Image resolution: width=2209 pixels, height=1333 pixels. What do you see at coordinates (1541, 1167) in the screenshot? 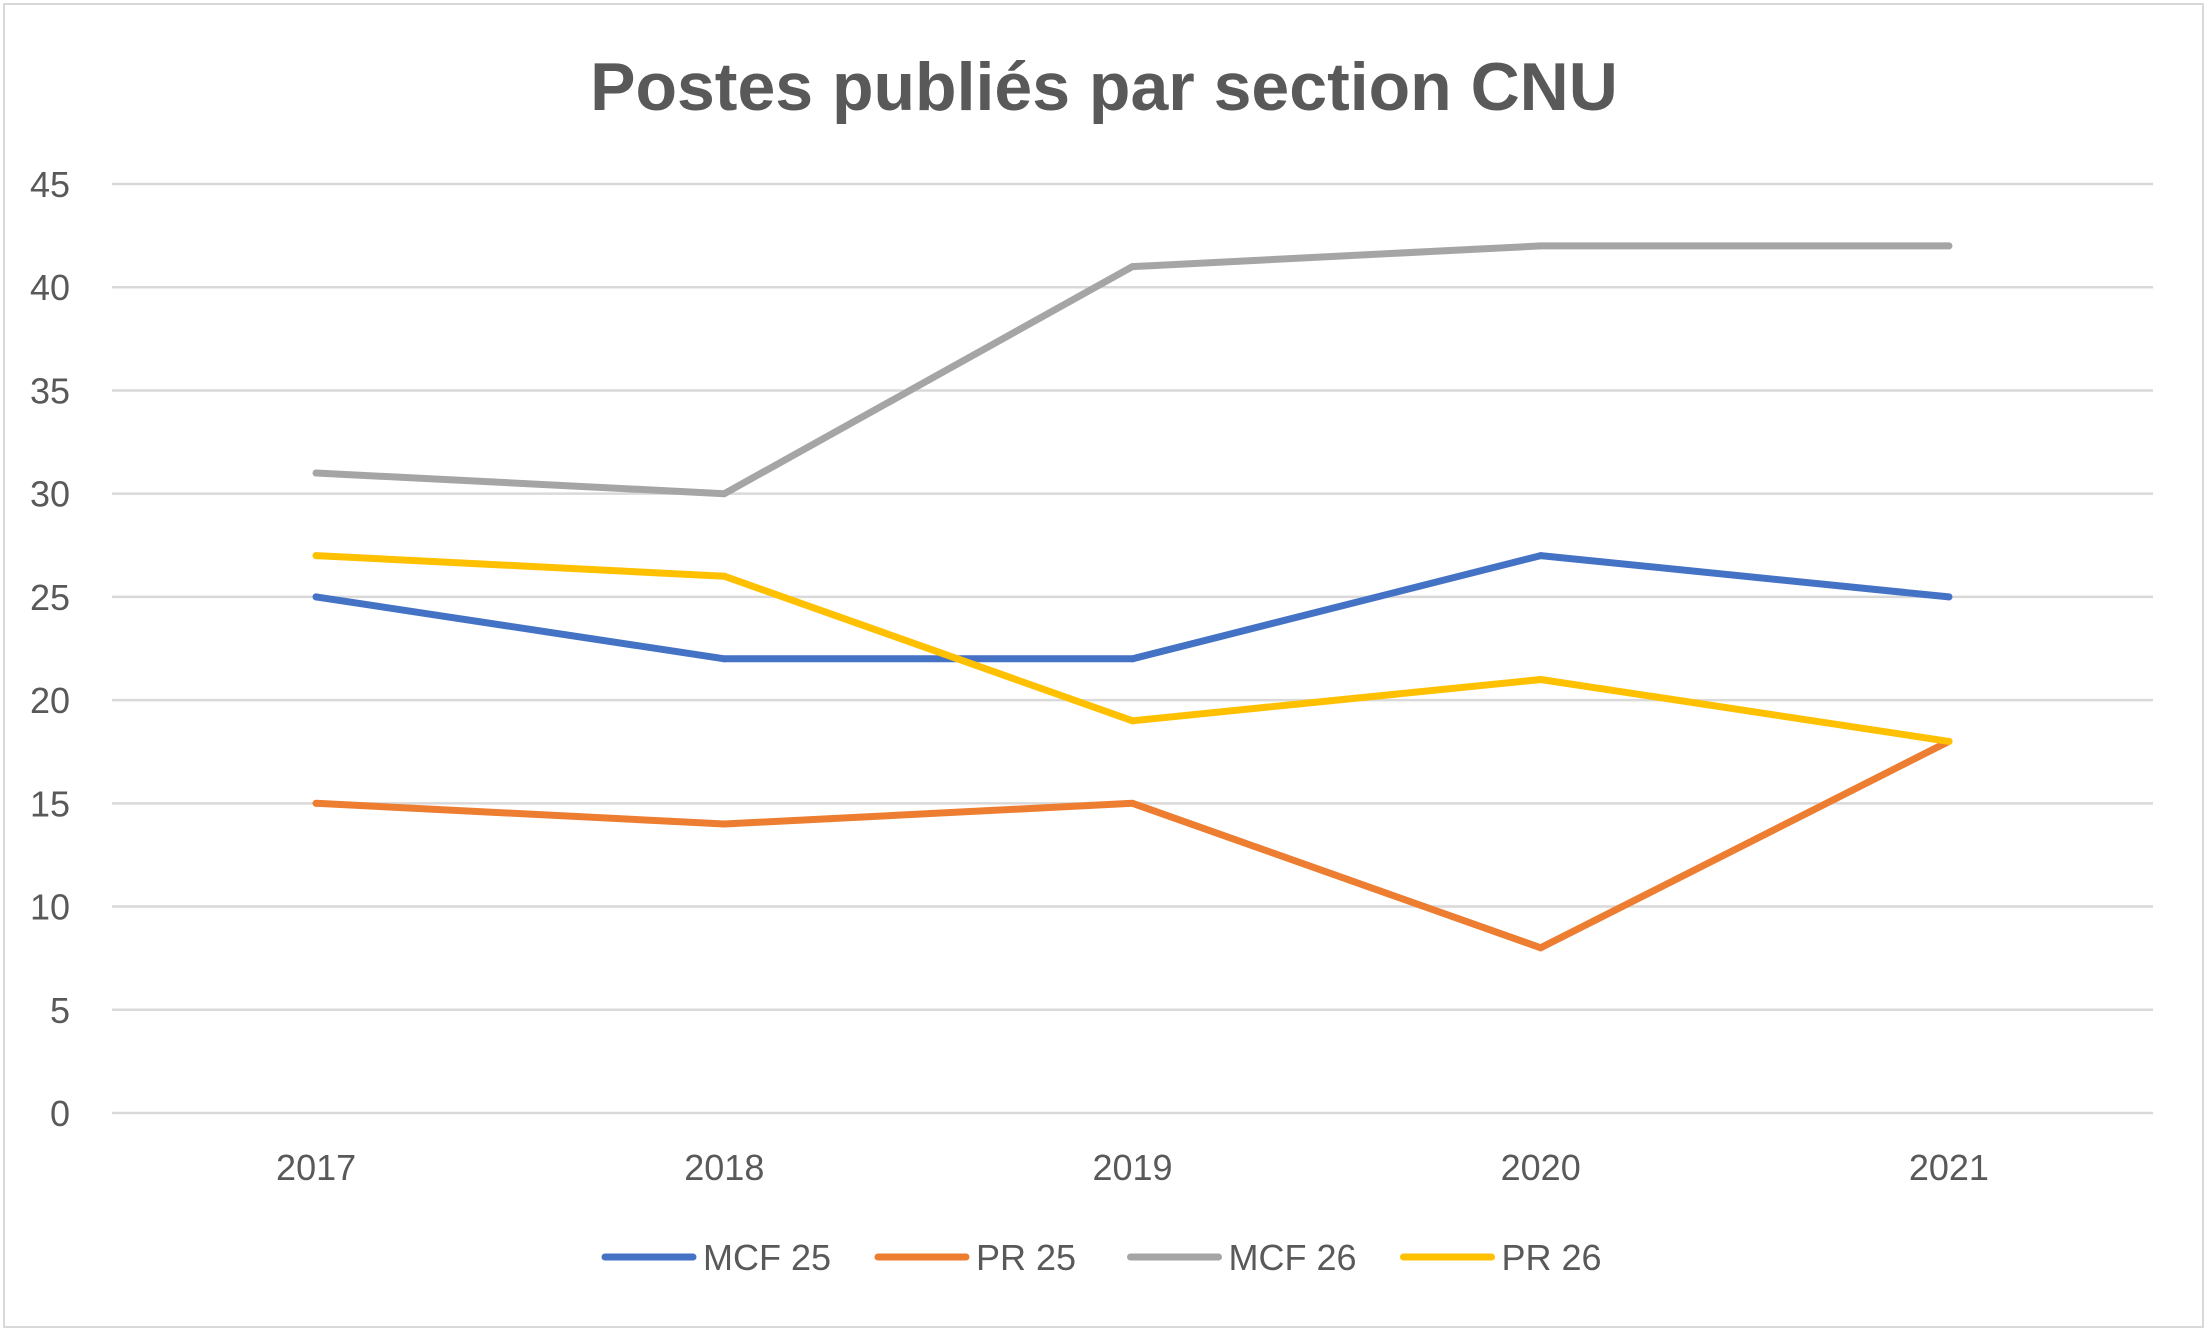
I see `x-tick-label: 2020` at bounding box center [1541, 1167].